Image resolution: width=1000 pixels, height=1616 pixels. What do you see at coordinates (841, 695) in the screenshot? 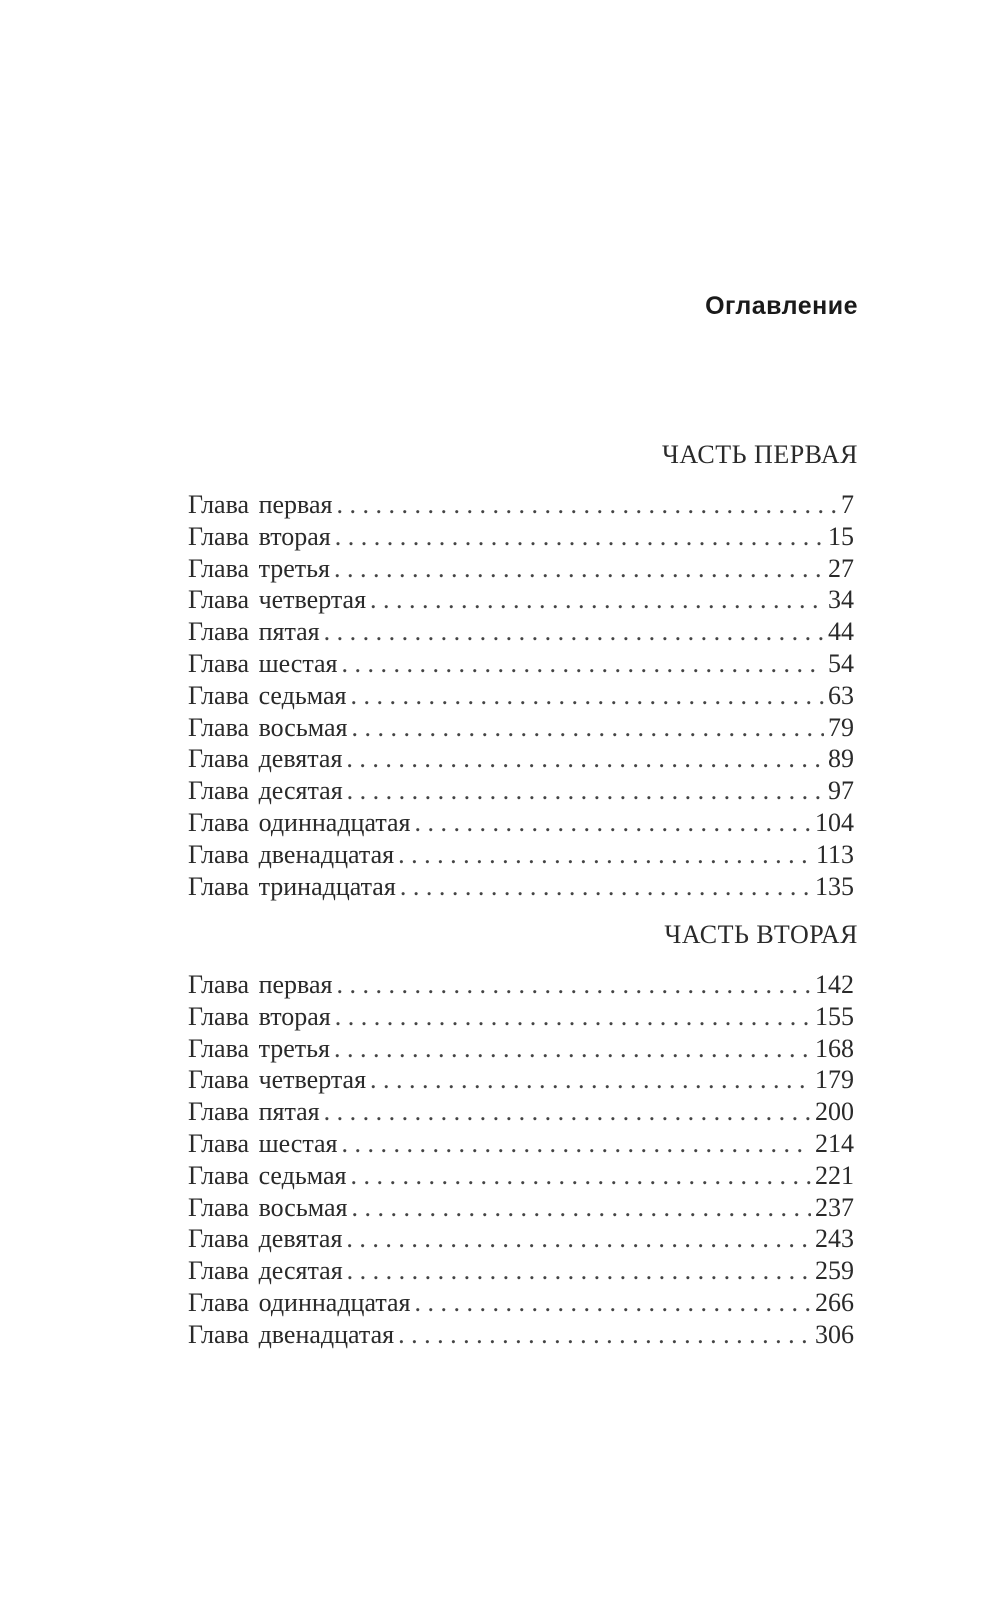
I see `page-number: 63` at bounding box center [841, 695].